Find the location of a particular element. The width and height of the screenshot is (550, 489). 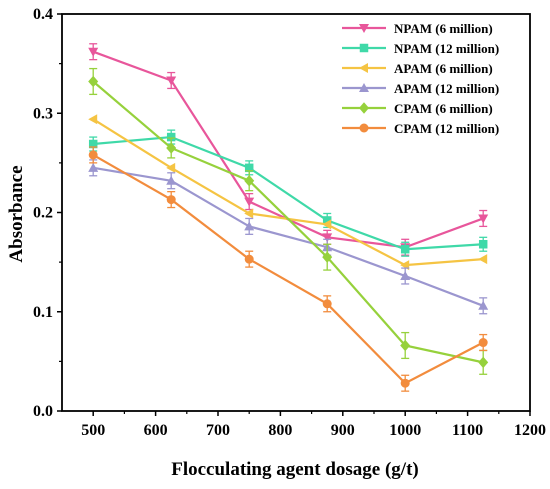

y-axis-title: Absorbance is located at coordinates (16, 213).